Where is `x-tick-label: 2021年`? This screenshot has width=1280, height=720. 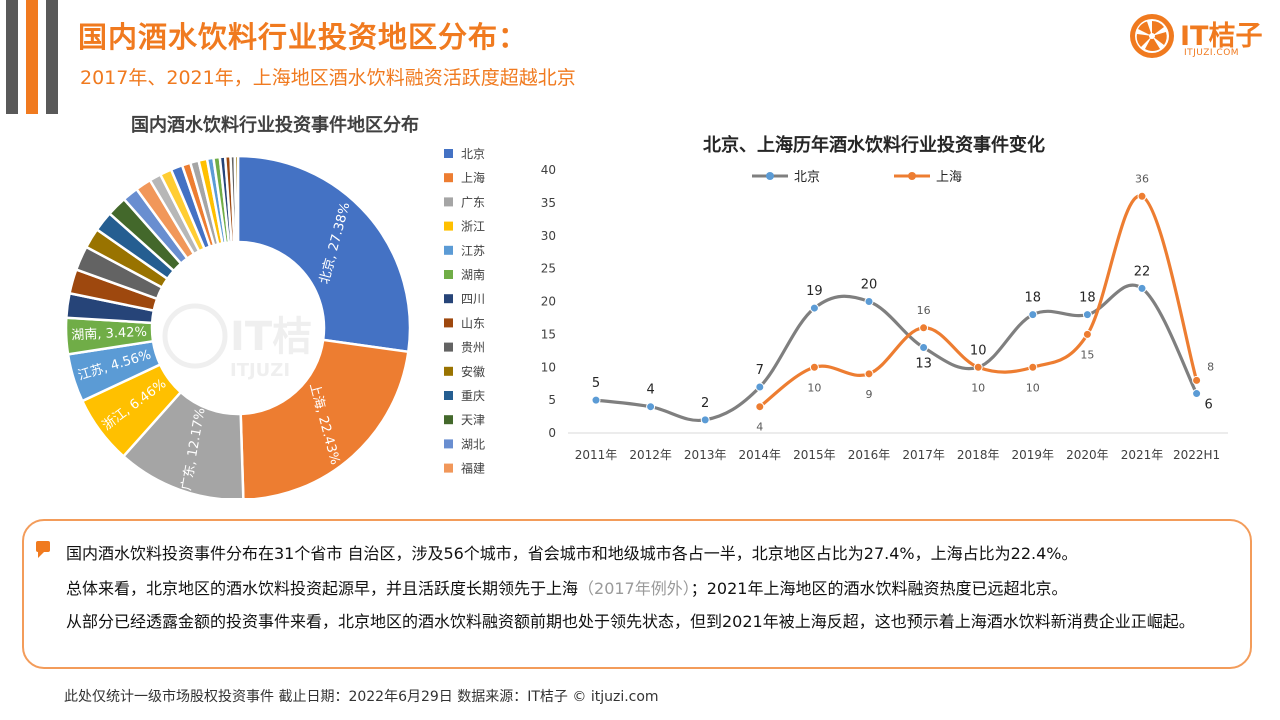 x-tick-label: 2021年 is located at coordinates (1142, 455).